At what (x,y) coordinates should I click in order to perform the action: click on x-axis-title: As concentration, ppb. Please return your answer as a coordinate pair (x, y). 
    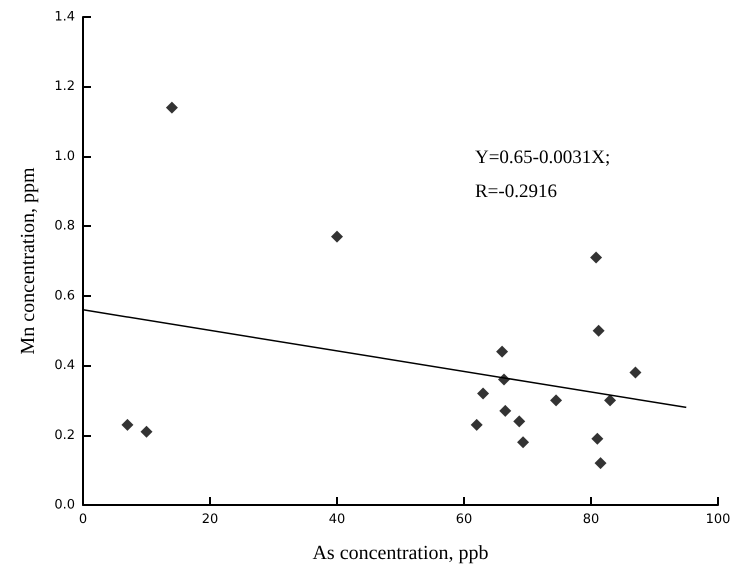
    Looking at the image, I should click on (400, 553).